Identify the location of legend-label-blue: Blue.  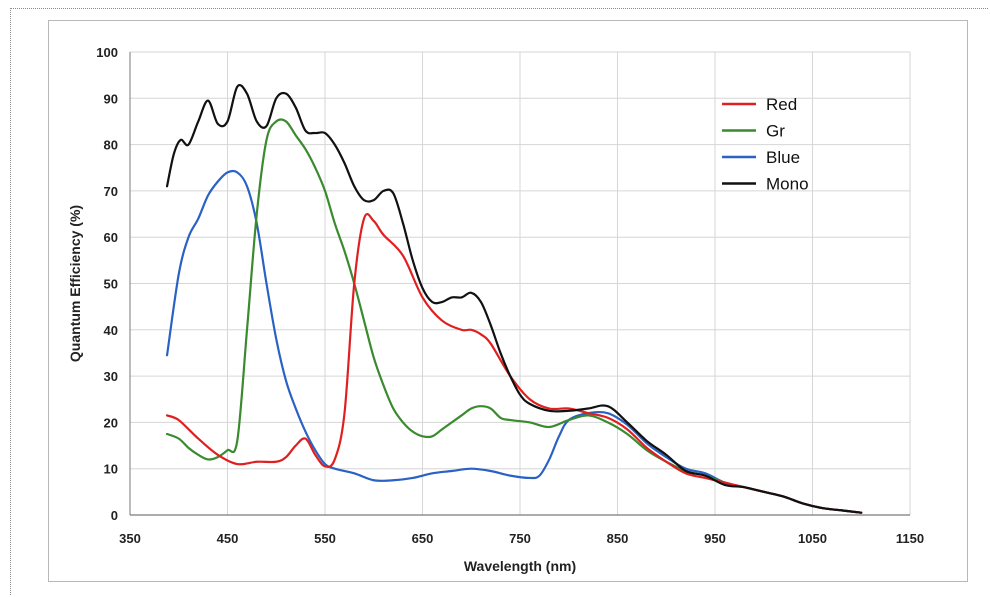
(783, 157).